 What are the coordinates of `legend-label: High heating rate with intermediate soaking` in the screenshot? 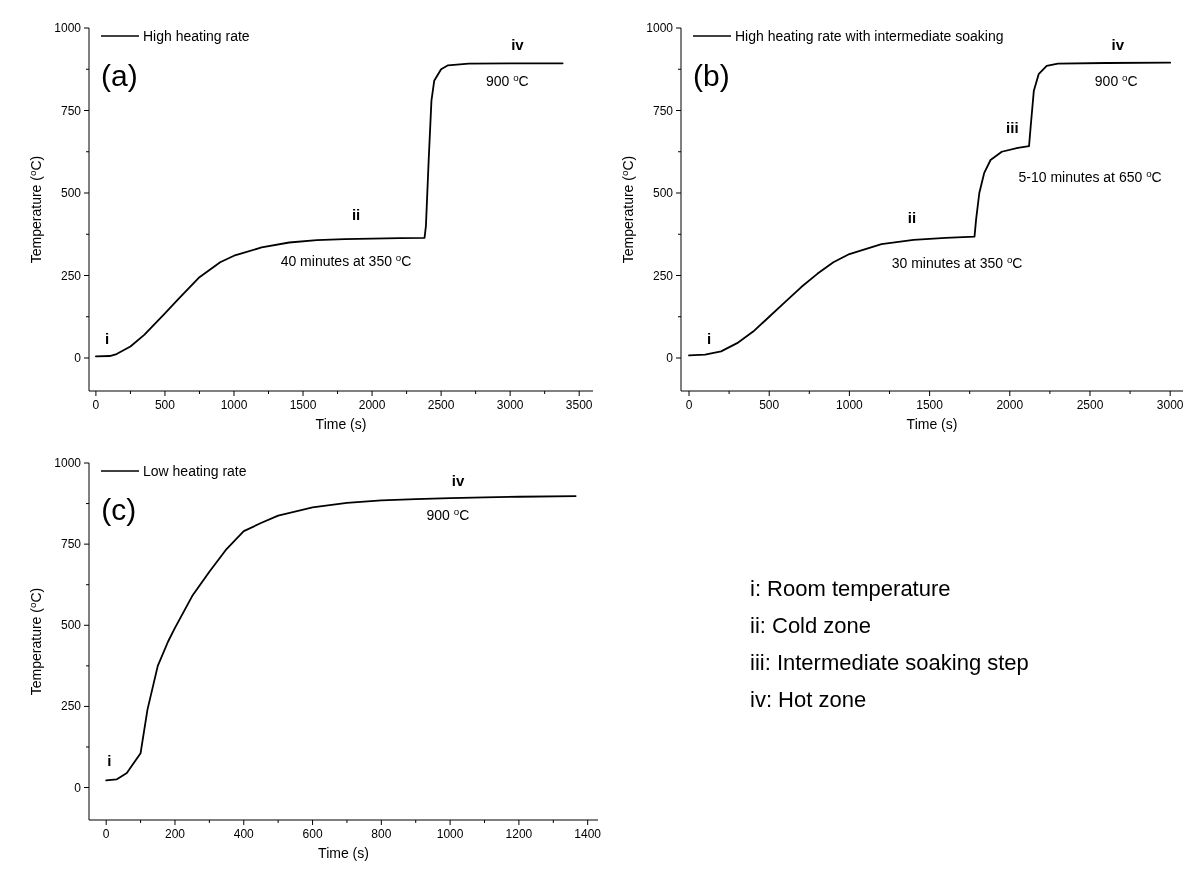 It's located at (869, 36).